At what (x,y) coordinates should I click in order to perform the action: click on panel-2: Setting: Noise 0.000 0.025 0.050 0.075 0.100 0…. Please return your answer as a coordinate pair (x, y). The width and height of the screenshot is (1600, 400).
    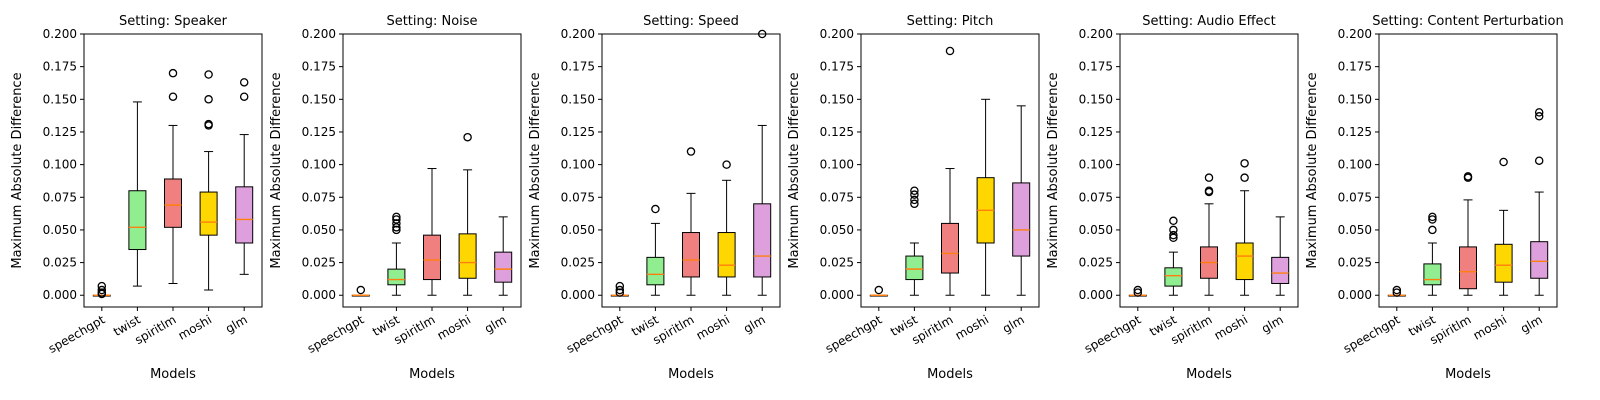
    Looking at the image, I should click on (395, 198).